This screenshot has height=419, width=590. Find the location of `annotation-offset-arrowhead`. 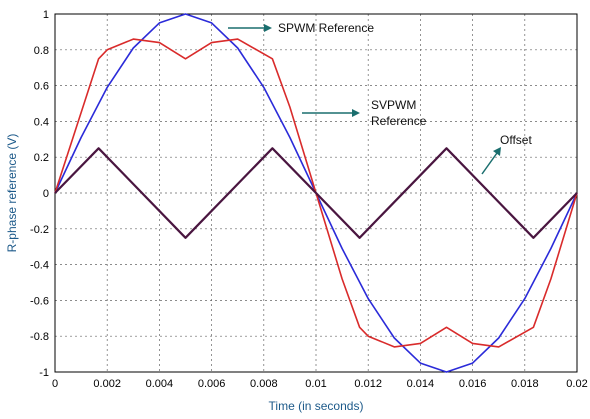

annotation-offset-arrowhead is located at coordinates (497, 151).